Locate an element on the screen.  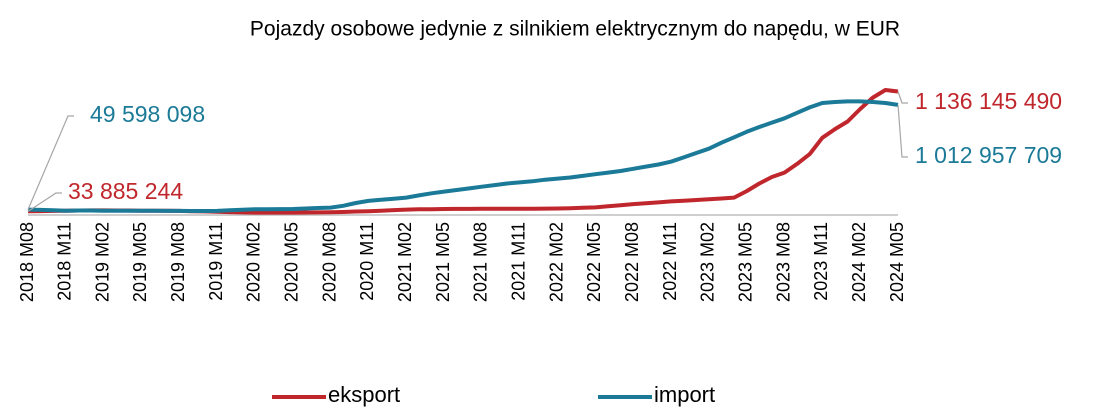
x-tick-label: 2021 M08 is located at coordinates (481, 262).